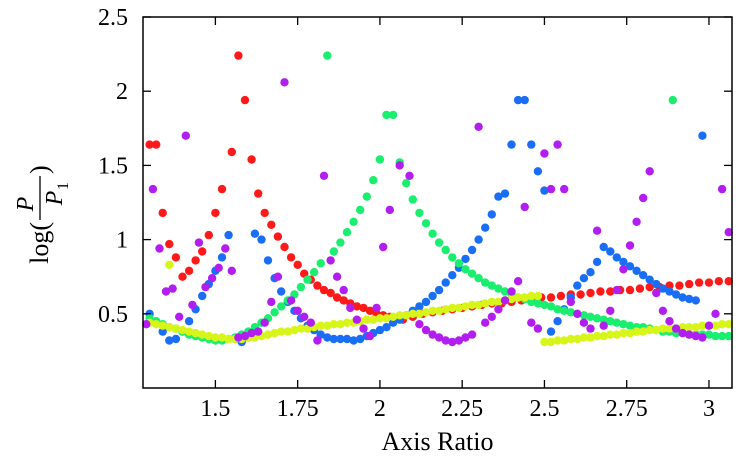  What do you see at coordinates (462, 409) in the screenshot?
I see `x-tick-label: 2.25` at bounding box center [462, 409].